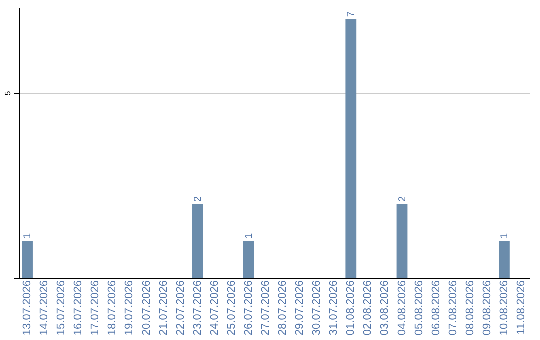 Image resolution: width=540 pixels, height=340 pixels. What do you see at coordinates (317, 308) in the screenshot?
I see `x-tick-label: 30.07.2026` at bounding box center [317, 308].